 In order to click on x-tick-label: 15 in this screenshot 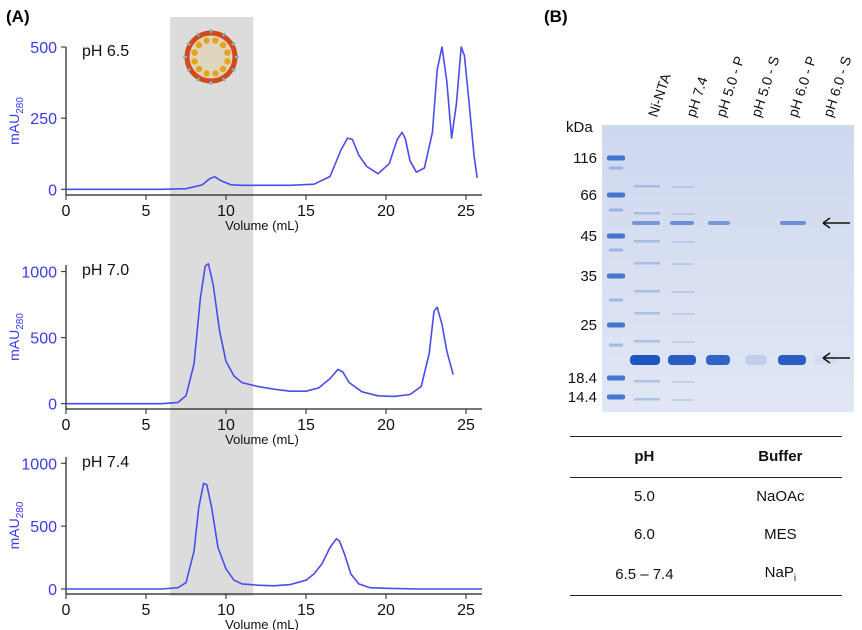, I will do `click(306, 610)`.